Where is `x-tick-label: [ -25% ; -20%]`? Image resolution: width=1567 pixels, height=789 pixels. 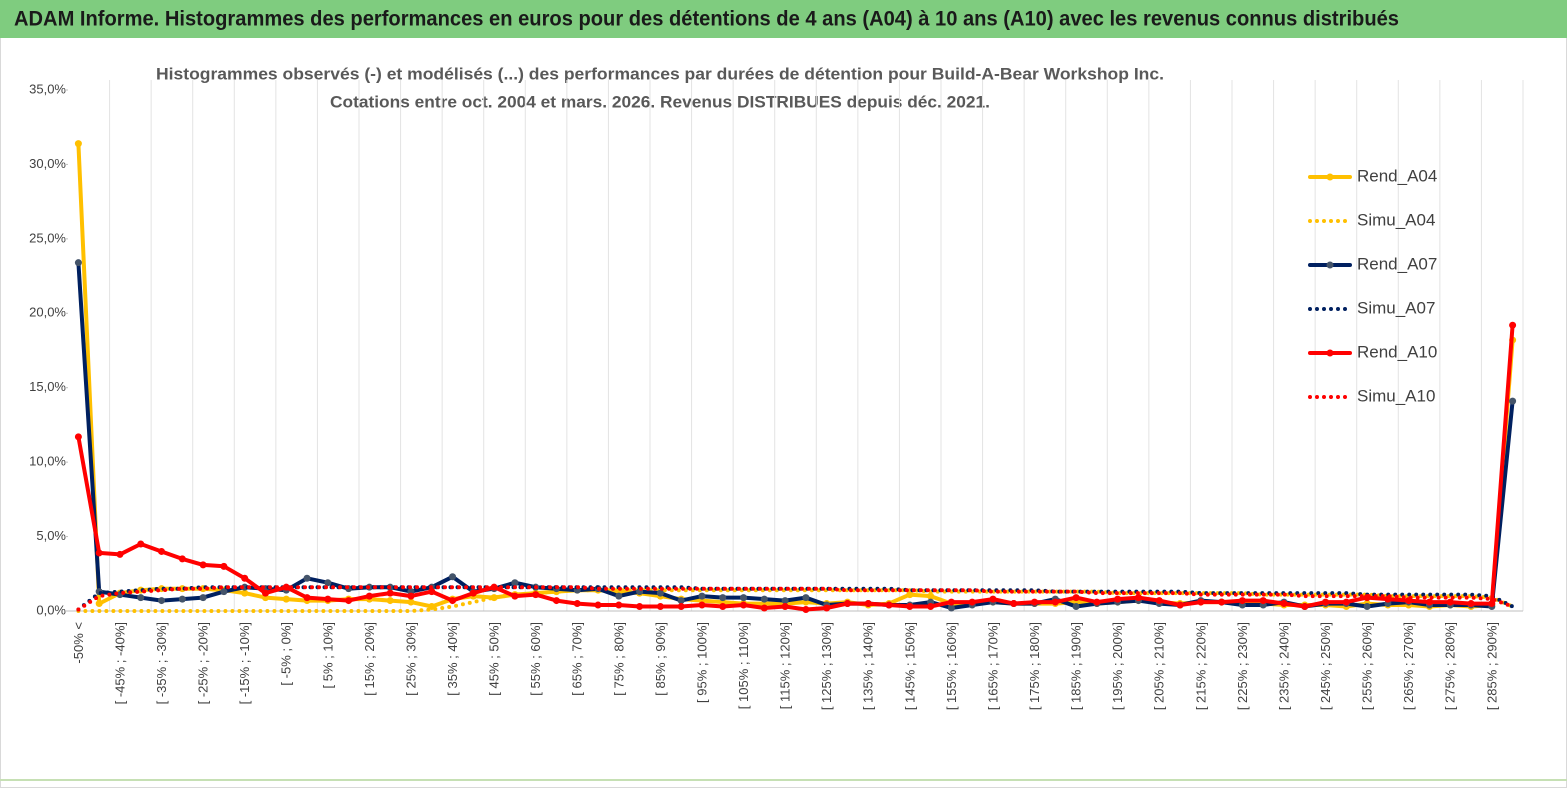
x-tick-label: [ -25% ; -20%] is located at coordinates (203, 663).